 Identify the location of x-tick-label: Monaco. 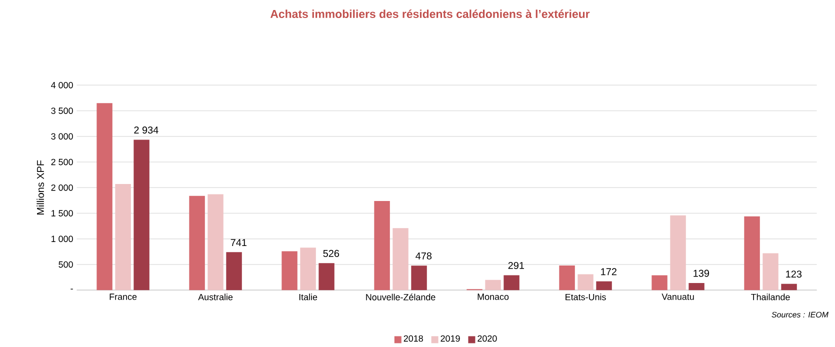
(493, 297).